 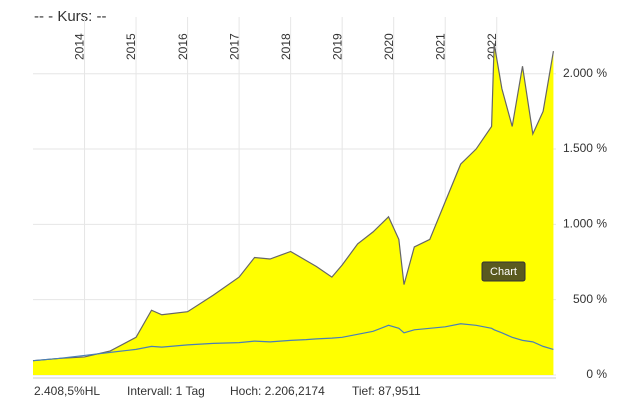 What do you see at coordinates (440, 46) in the screenshot?
I see `x-tick-label: 2021` at bounding box center [440, 46].